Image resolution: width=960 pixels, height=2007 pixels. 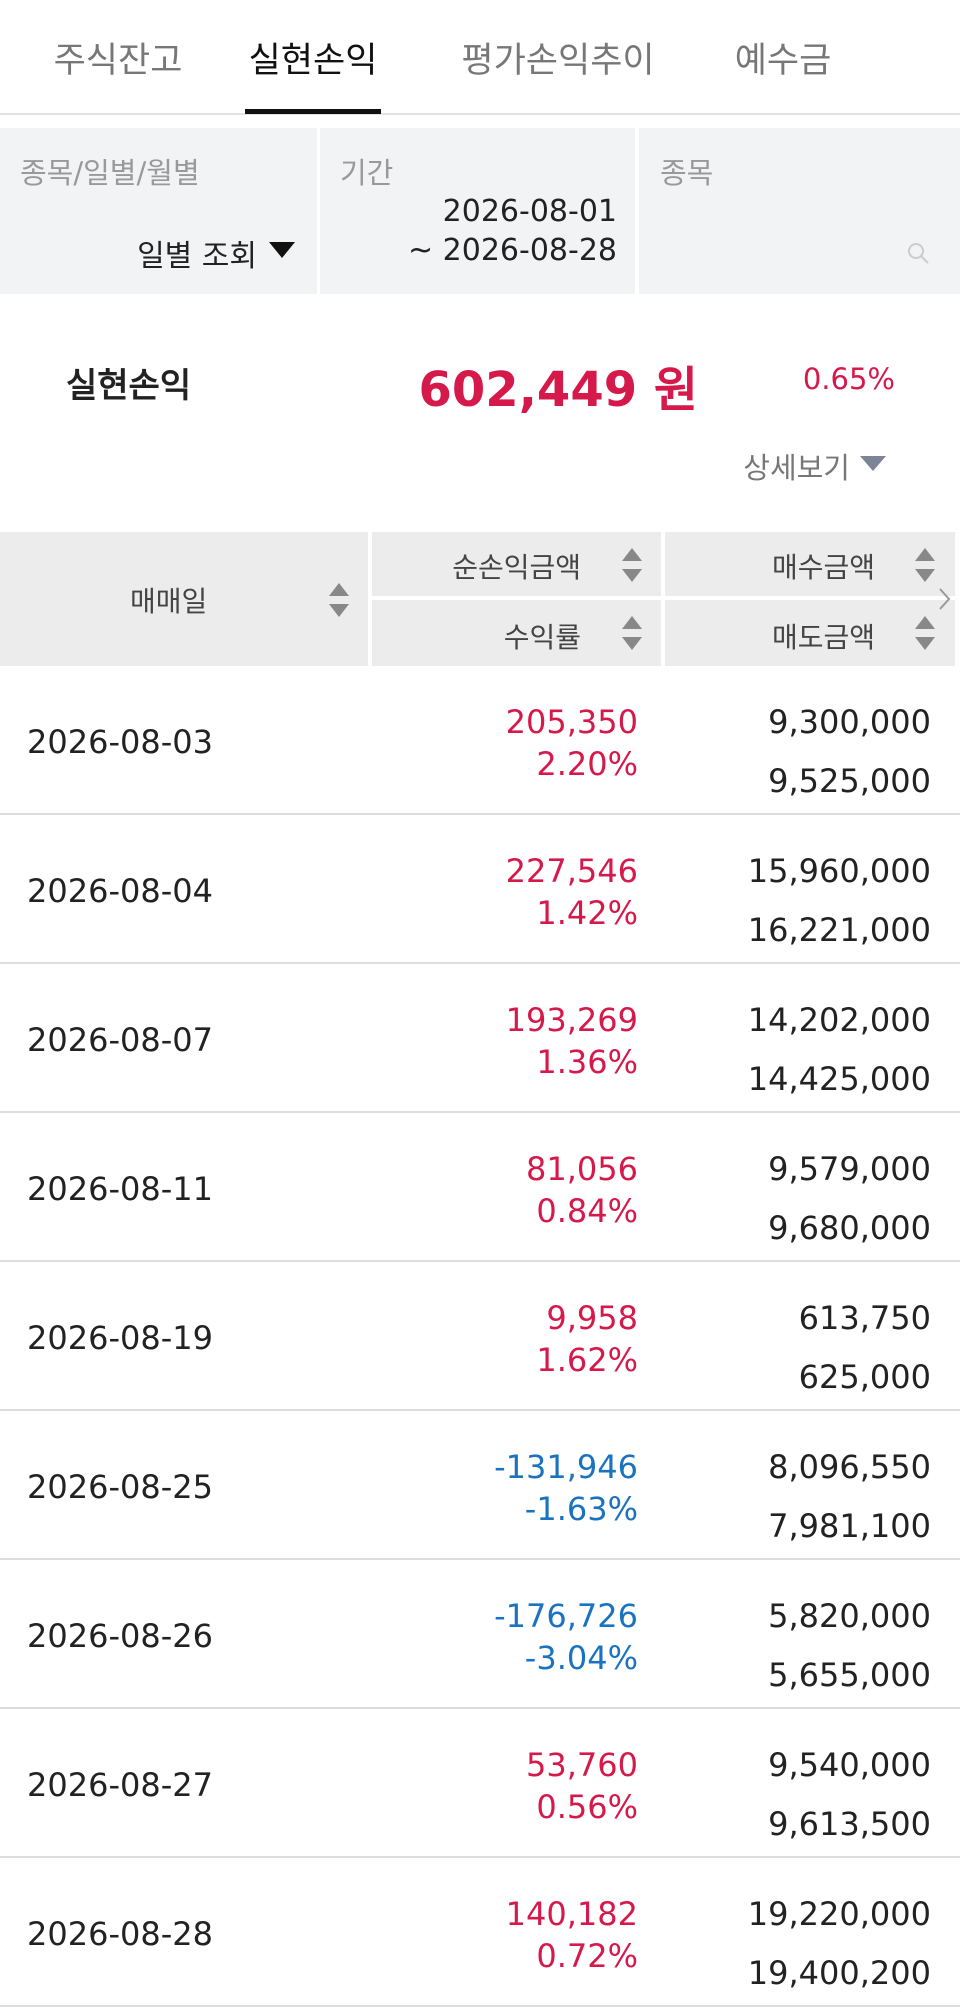 What do you see at coordinates (120, 1934) in the screenshot?
I see `trade-date: 2026-08-28` at bounding box center [120, 1934].